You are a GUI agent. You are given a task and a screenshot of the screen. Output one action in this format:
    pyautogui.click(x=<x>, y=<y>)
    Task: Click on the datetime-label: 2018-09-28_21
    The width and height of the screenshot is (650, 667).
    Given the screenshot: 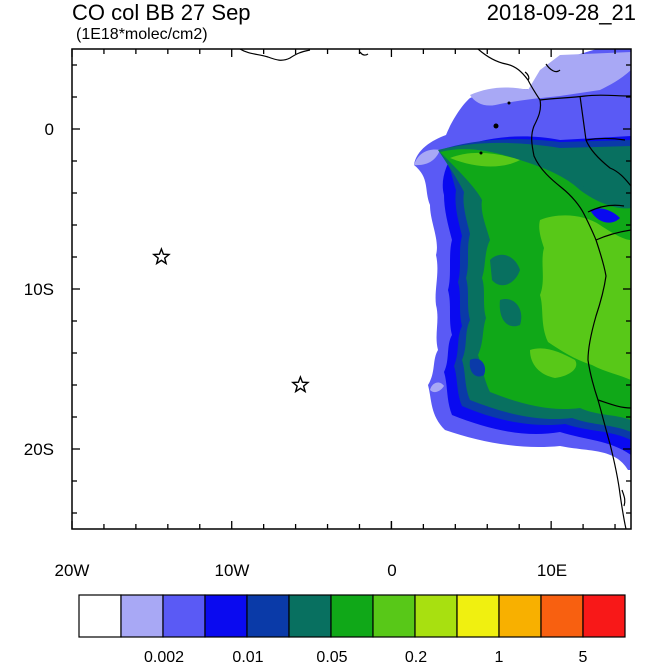 What is the action you would take?
    pyautogui.click(x=561, y=12)
    